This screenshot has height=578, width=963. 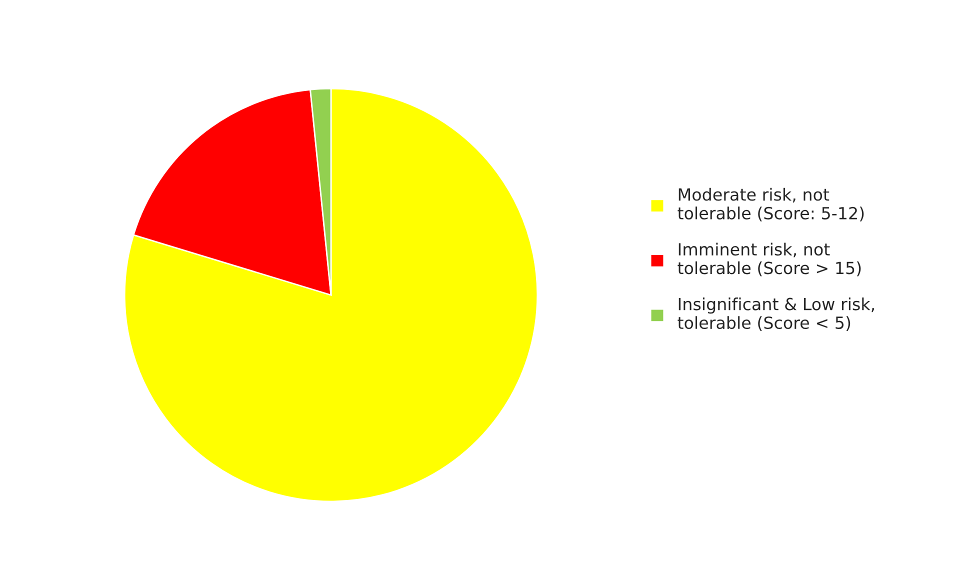 What do you see at coordinates (771, 205) in the screenshot?
I see `legend-label: Moderate risk, not tolerable (Score: 5-12)` at bounding box center [771, 205].